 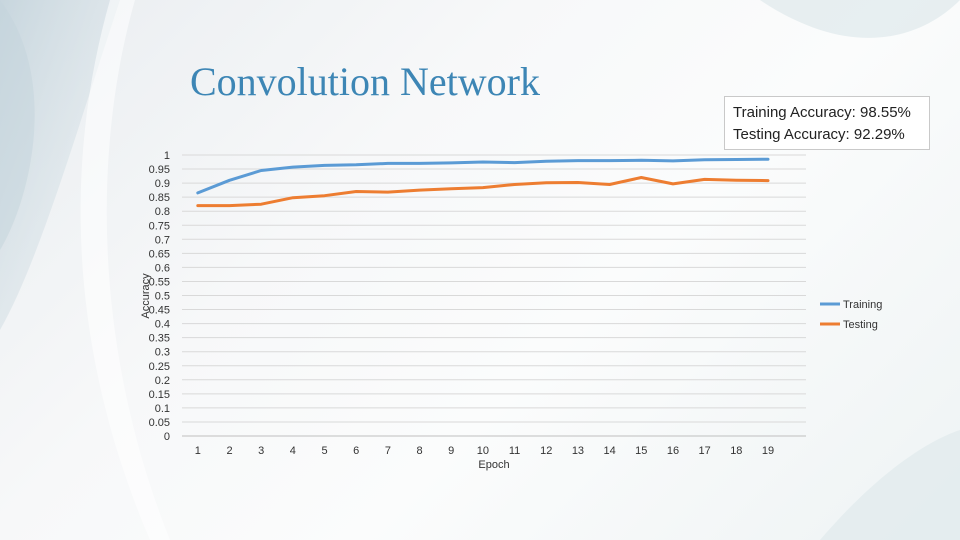 What do you see at coordinates (162, 353) in the screenshot?
I see `y-tick-label: 0.3` at bounding box center [162, 353].